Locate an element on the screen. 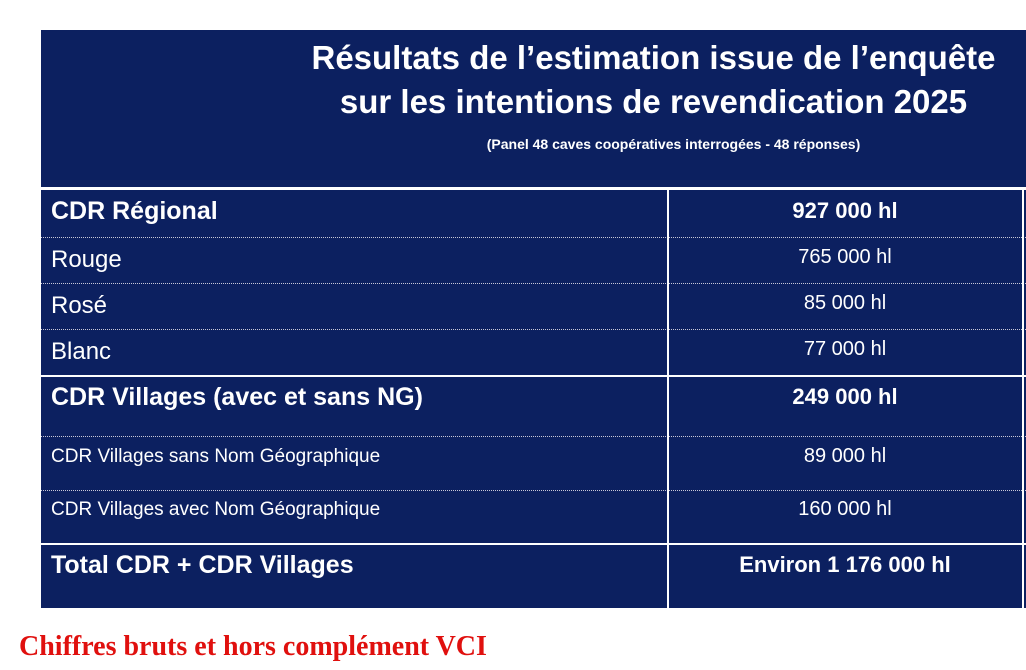 Image resolution: width=1026 pixels, height=670 pixels. header-separator is located at coordinates (533, 188).